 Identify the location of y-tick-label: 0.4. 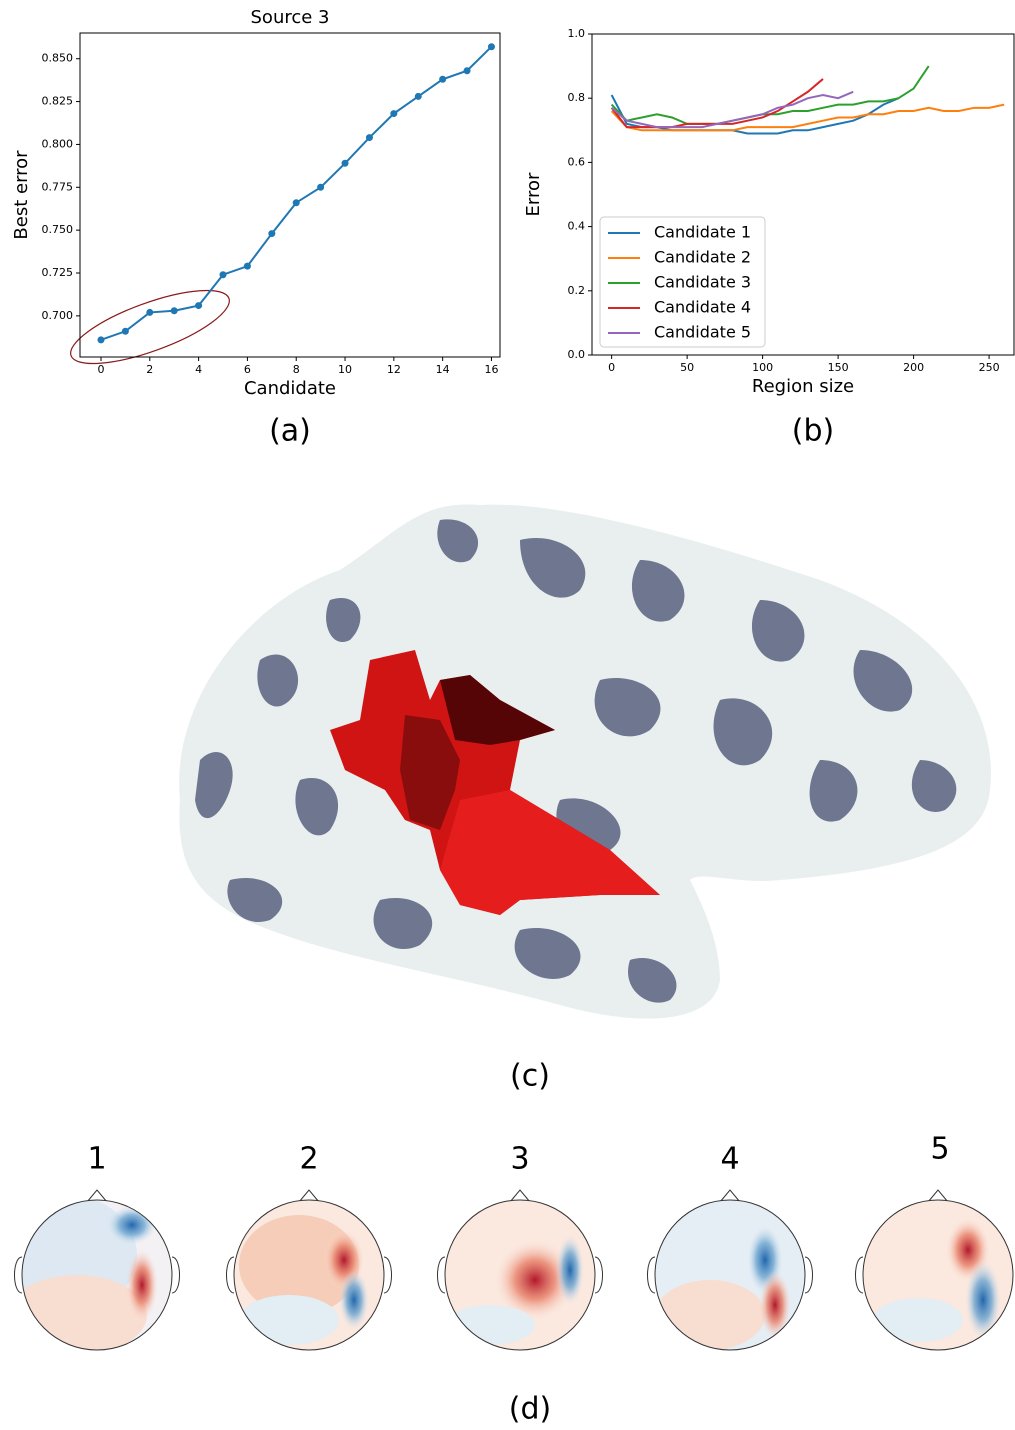
(577, 226).